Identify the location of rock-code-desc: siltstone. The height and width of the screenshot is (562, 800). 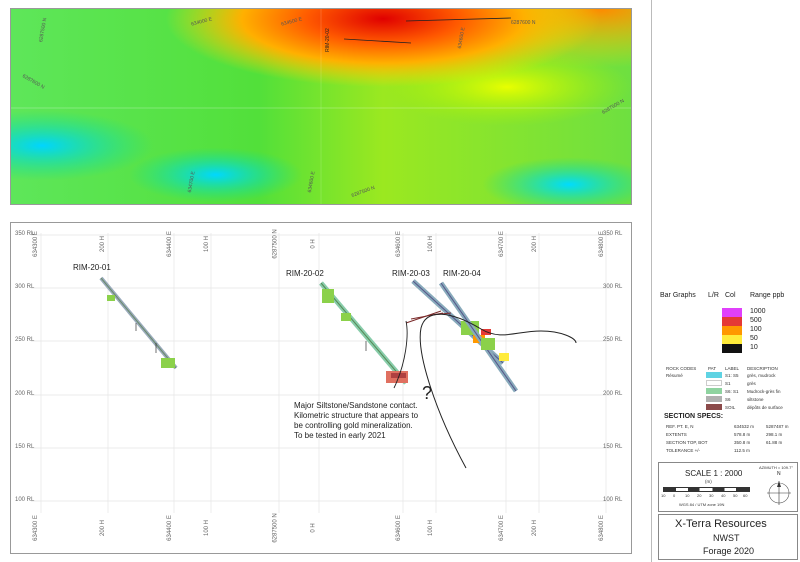
(755, 399).